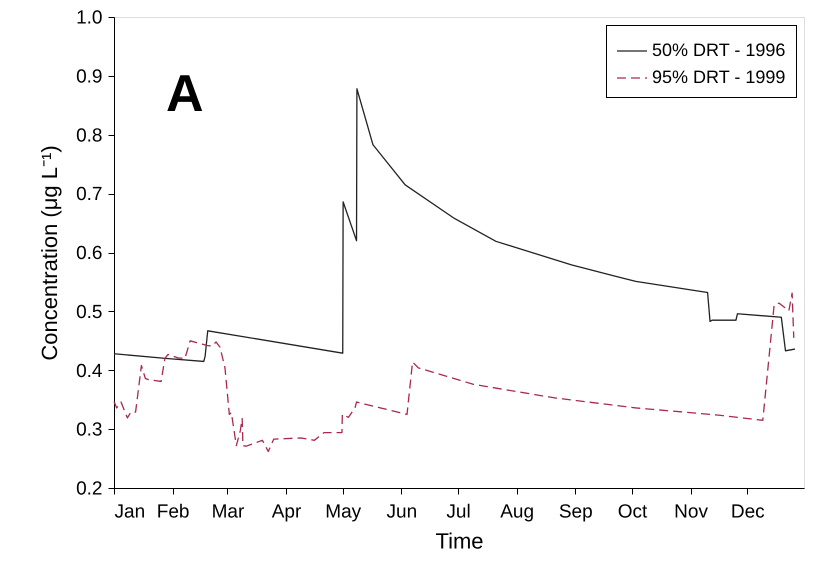 This screenshot has width=813, height=573. What do you see at coordinates (89, 489) in the screenshot?
I see `y-tick-label: 0.2` at bounding box center [89, 489].